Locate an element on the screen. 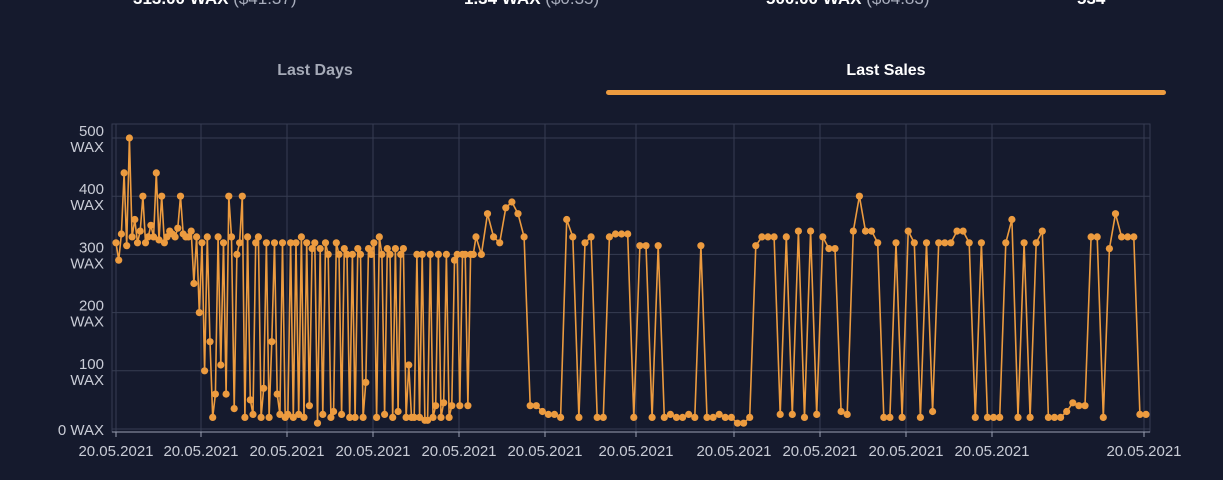  y-tick-label: 500 WAX is located at coordinates (87, 139).